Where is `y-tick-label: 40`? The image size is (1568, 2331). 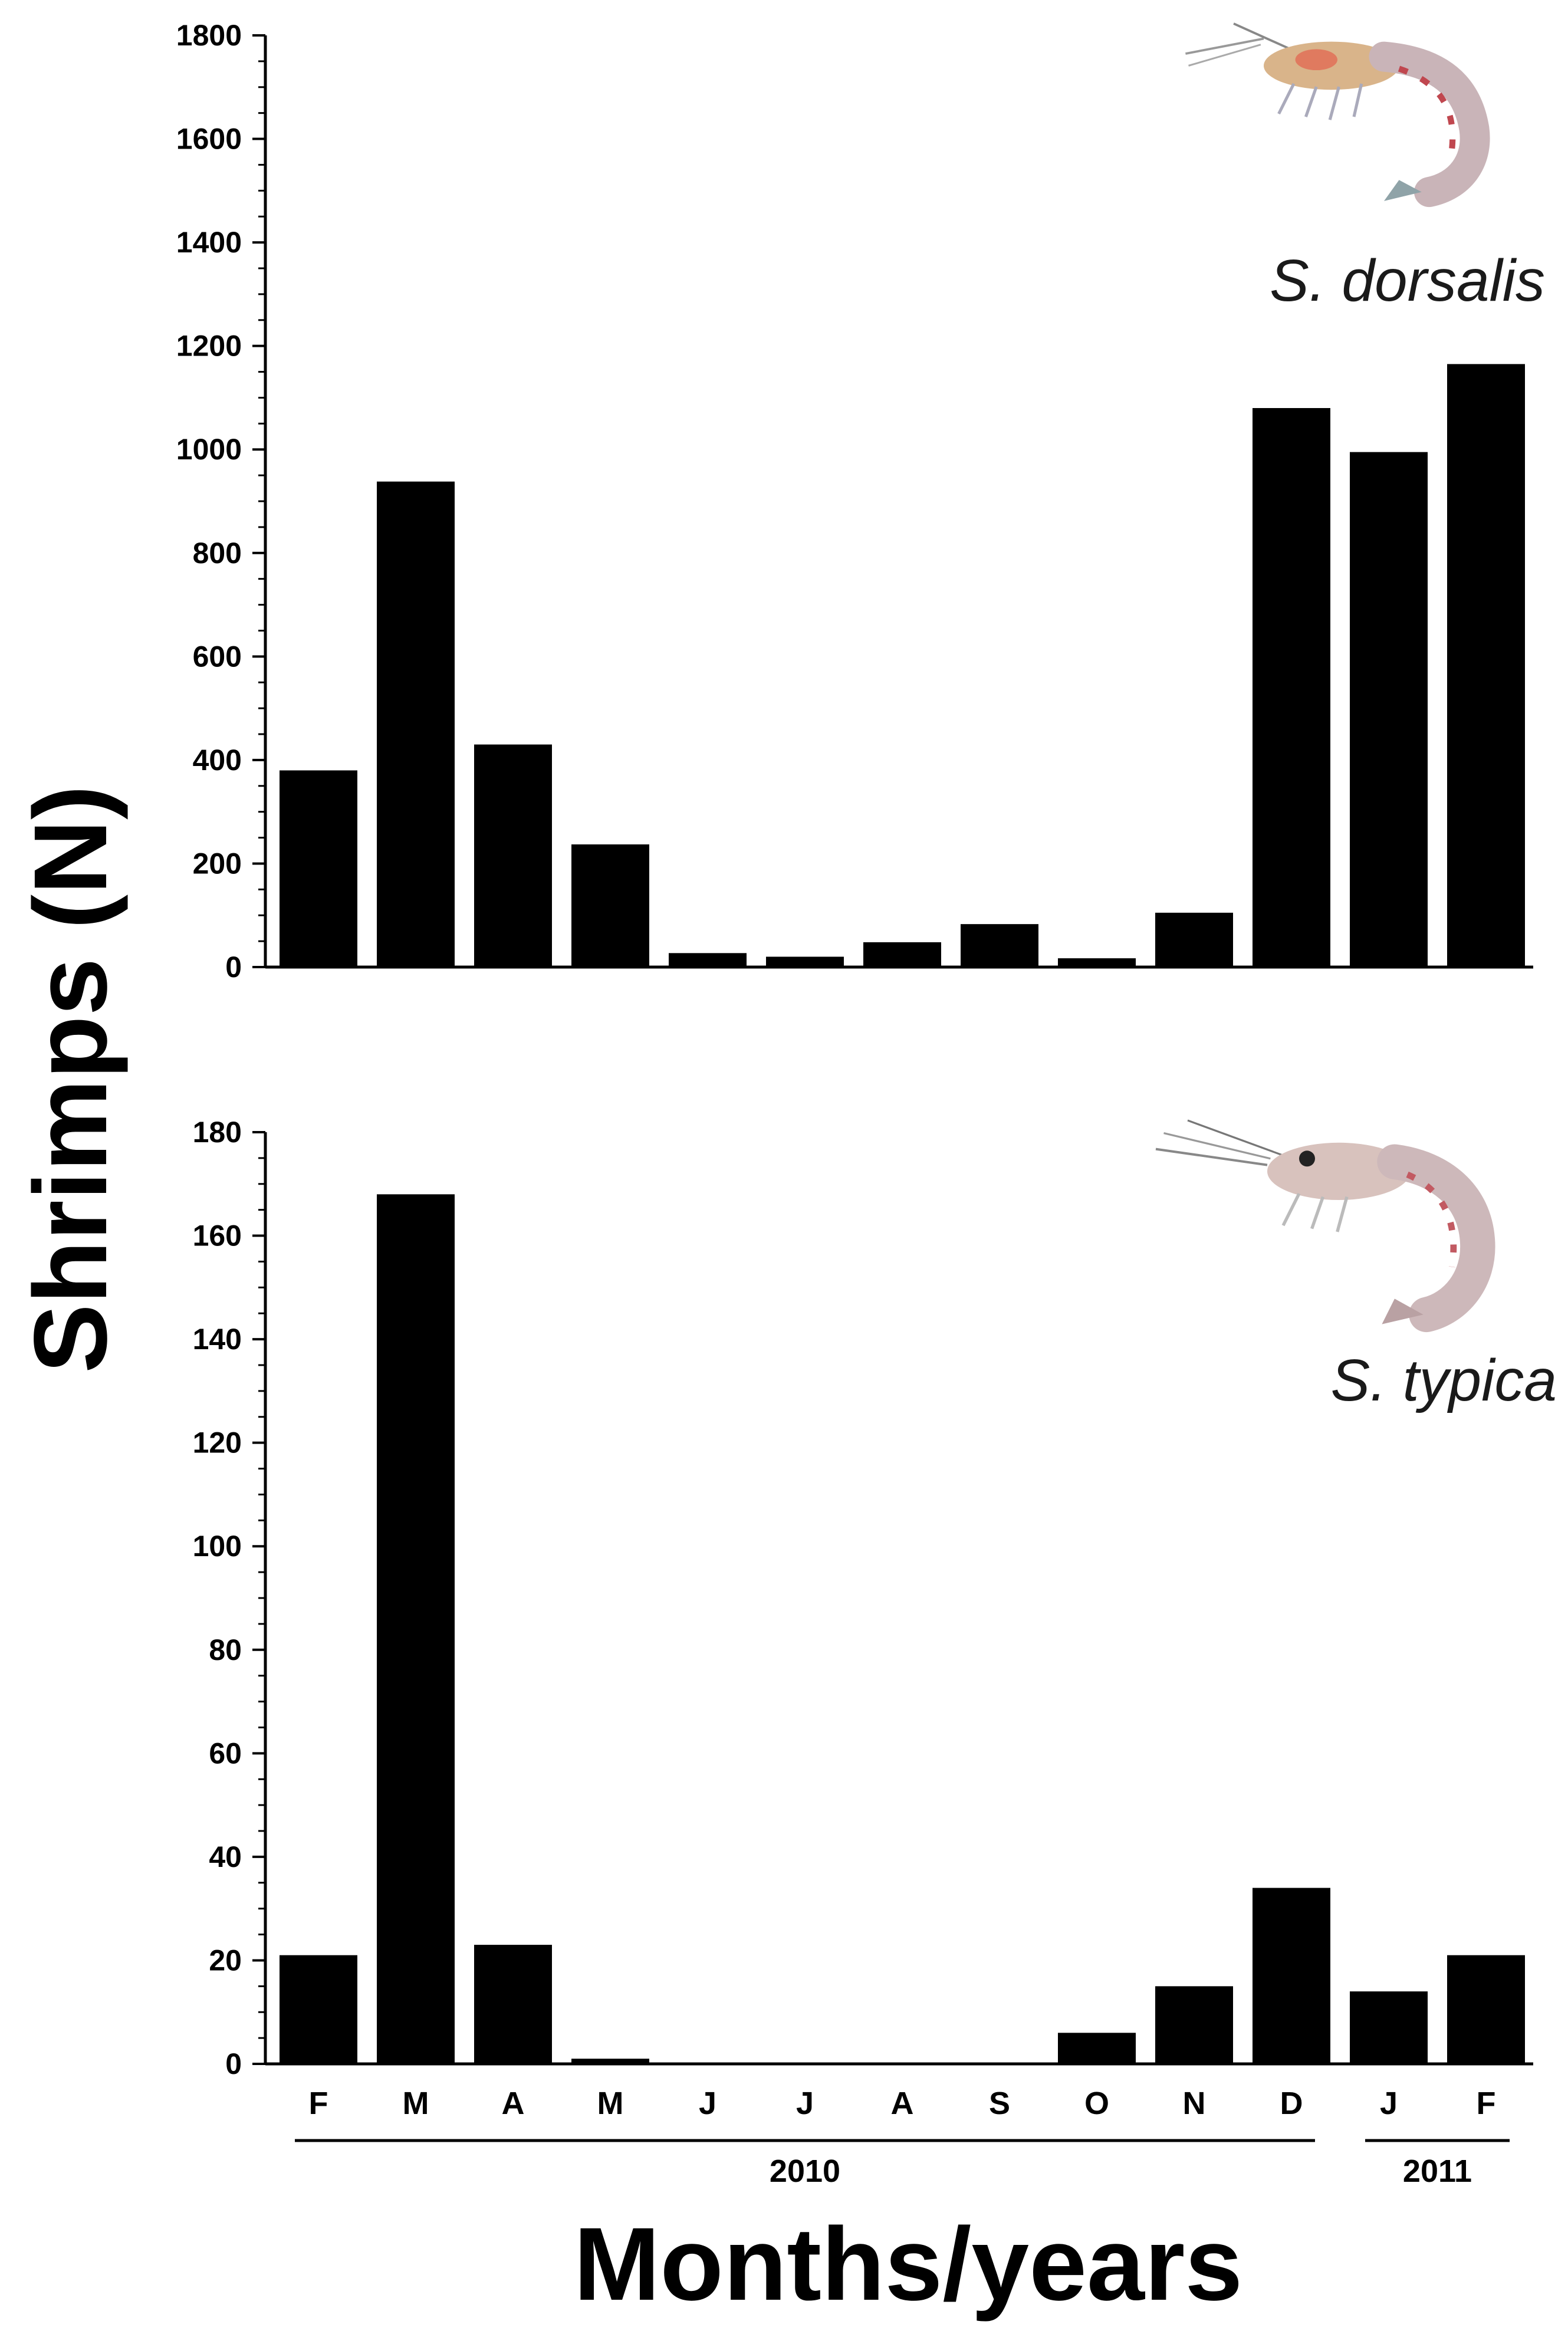
y-tick-label: 40 is located at coordinates (225, 1856).